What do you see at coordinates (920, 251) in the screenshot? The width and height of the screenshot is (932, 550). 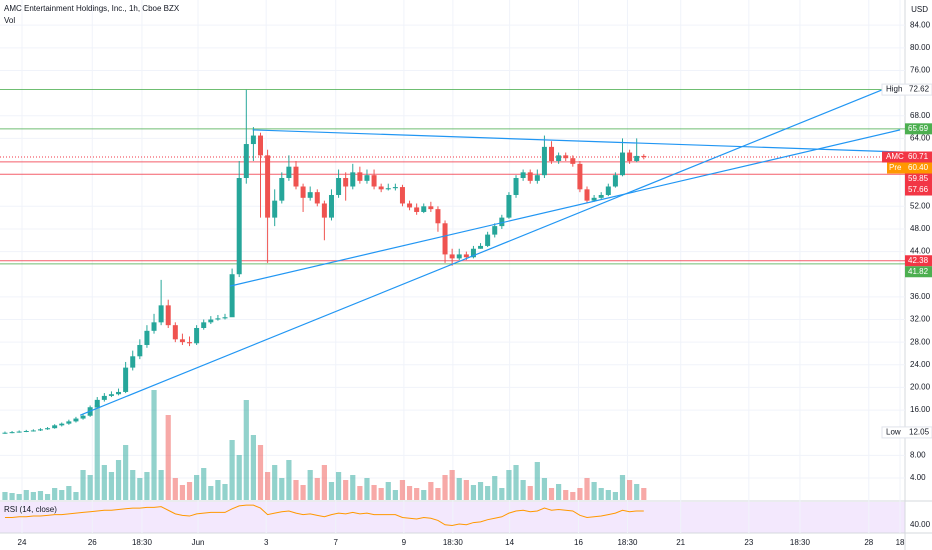 I see `y-tick-label: 44.00` at bounding box center [920, 251].